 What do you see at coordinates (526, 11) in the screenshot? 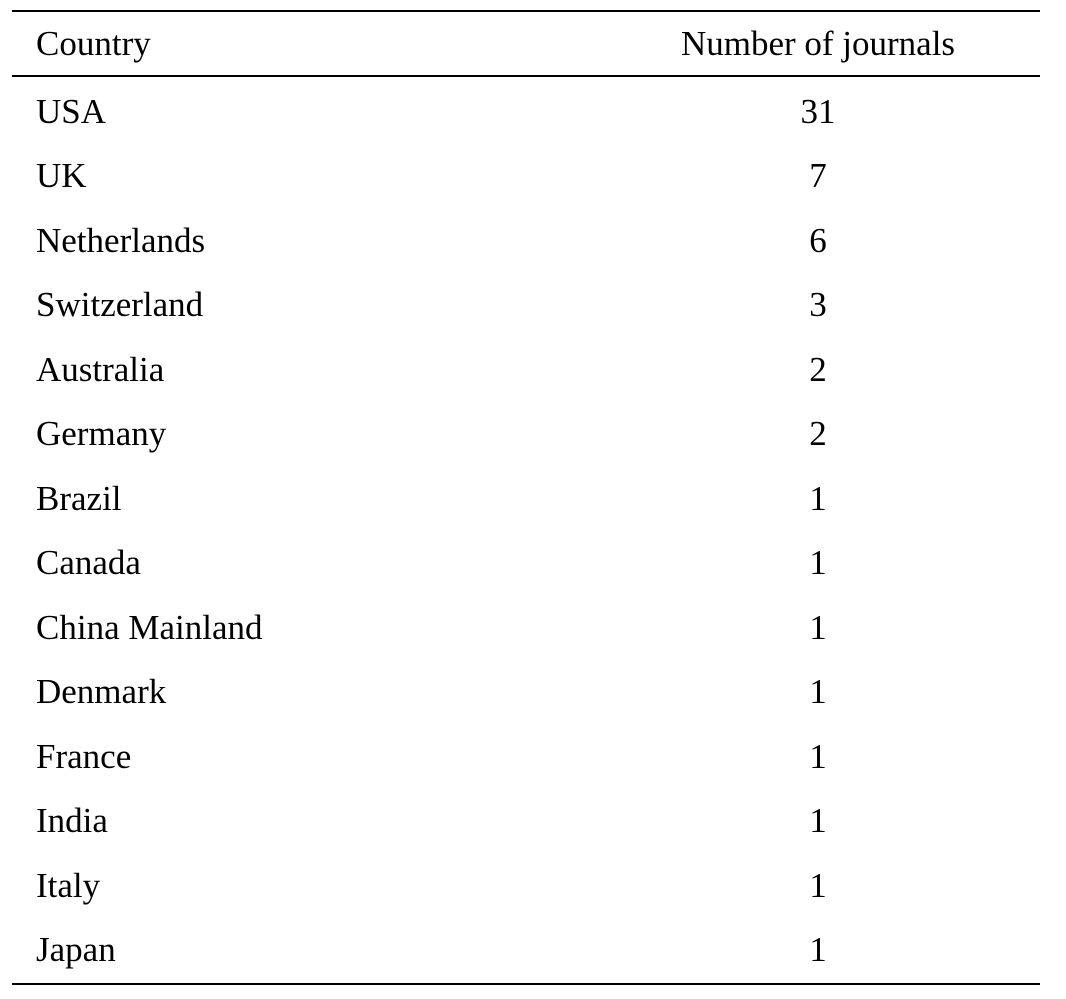
I see `top-rule` at bounding box center [526, 11].